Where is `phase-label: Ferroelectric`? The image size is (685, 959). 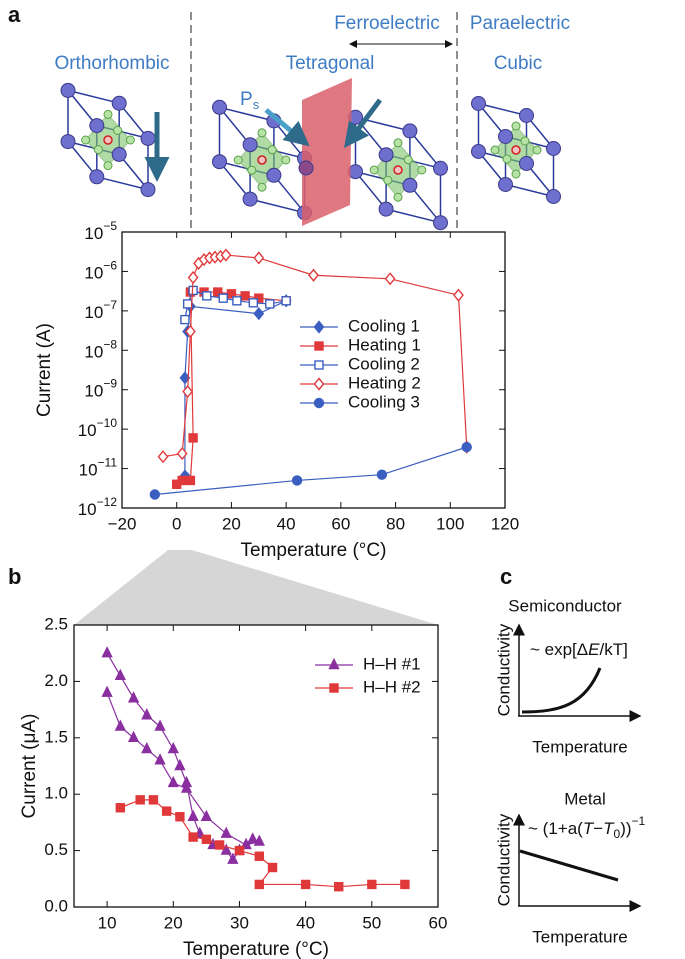 phase-label: Ferroelectric is located at coordinates (387, 23).